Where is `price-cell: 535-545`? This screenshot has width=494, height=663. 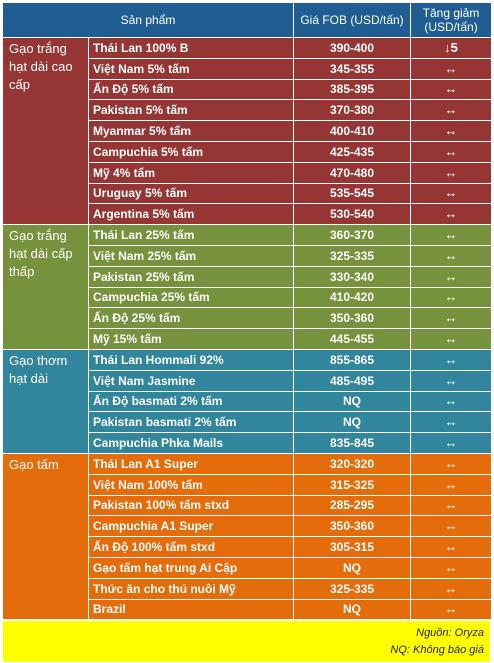
price-cell: 535-545 is located at coordinates (352, 193).